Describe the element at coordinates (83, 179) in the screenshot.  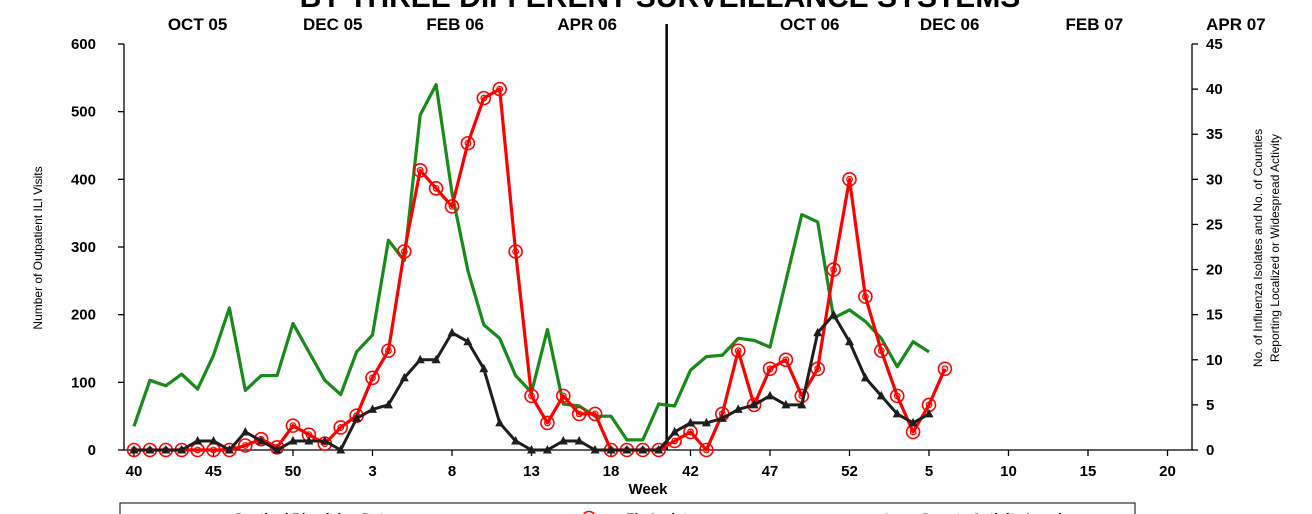
I see `left-y-tick-label: 400` at that location.